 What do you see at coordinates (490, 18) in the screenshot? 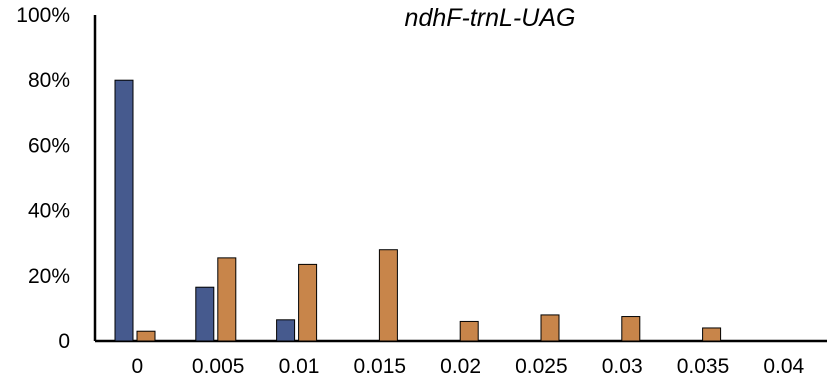
I see `chart-title: ndhF-trnL-UAG` at bounding box center [490, 18].